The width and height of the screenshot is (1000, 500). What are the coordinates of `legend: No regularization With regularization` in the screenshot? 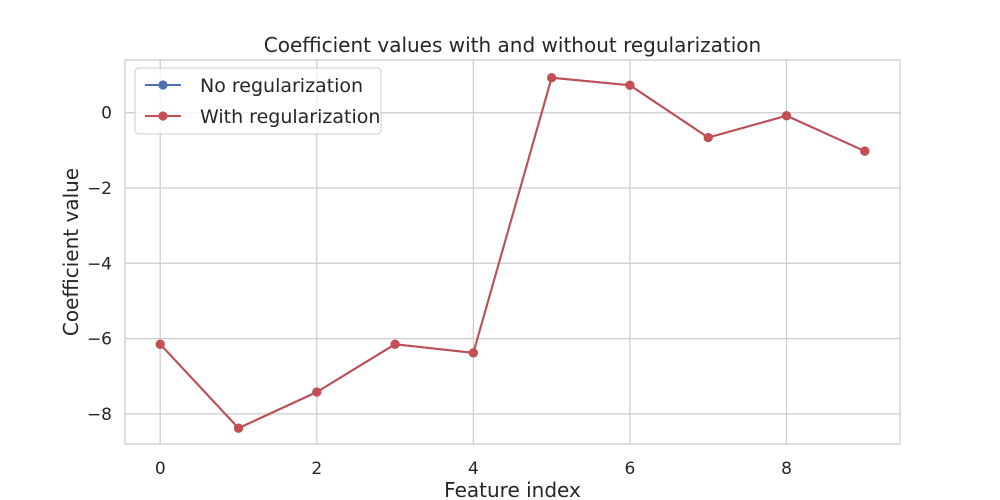 It's located at (258, 101).